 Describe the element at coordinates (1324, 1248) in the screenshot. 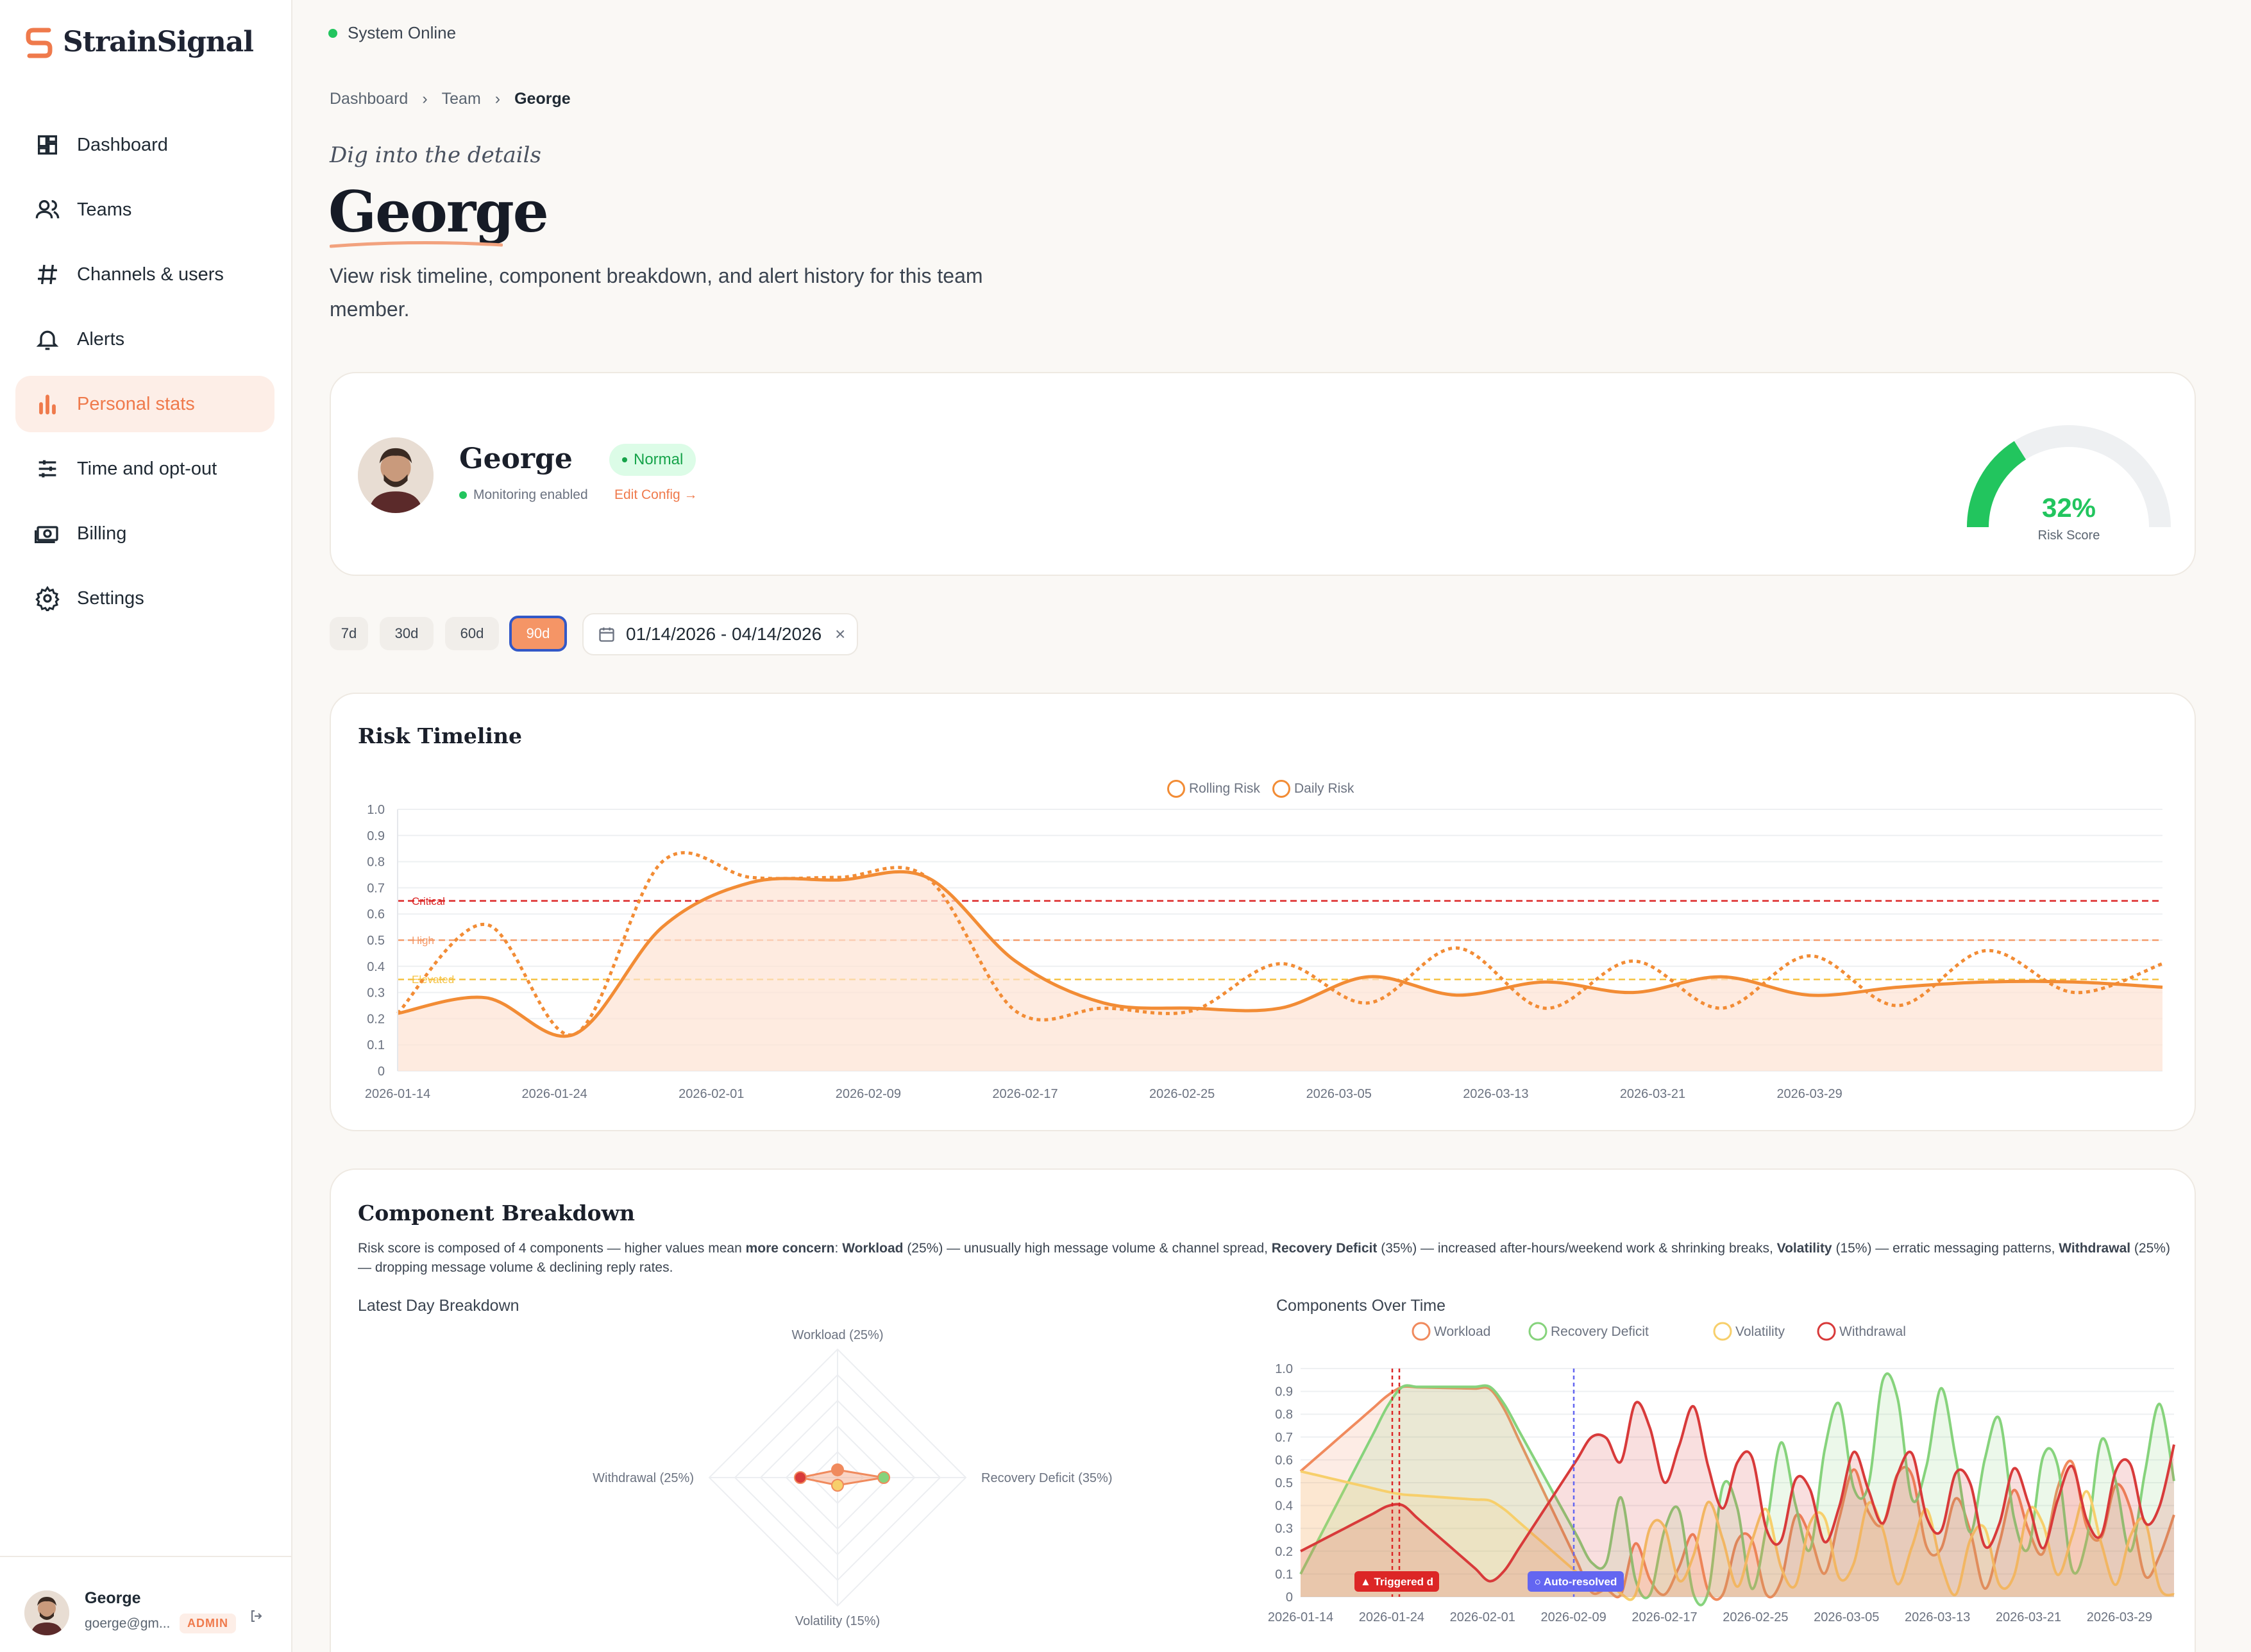

I see `description-emphasis: Recovery Deficit` at that location.